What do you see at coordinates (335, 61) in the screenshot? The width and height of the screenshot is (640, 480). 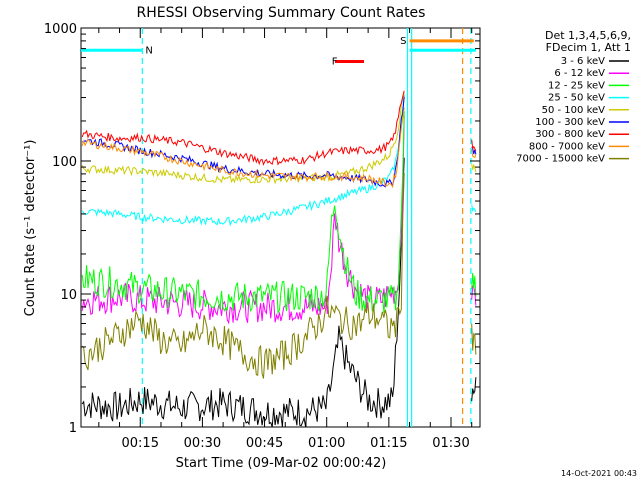 I see `flag-label: F` at bounding box center [335, 61].